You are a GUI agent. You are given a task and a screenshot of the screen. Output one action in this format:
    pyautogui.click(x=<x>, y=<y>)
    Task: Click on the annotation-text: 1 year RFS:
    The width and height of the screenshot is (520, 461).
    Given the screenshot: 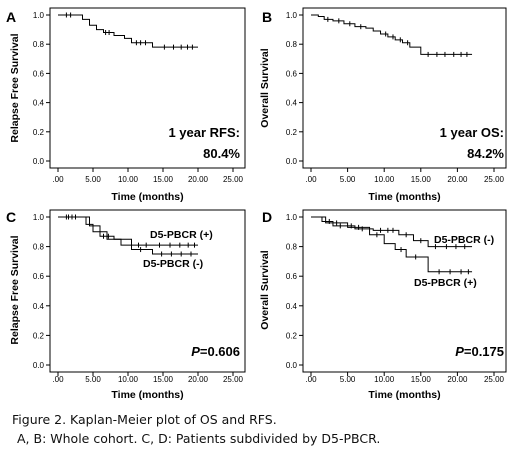 What is the action you would take?
    pyautogui.click(x=204, y=132)
    